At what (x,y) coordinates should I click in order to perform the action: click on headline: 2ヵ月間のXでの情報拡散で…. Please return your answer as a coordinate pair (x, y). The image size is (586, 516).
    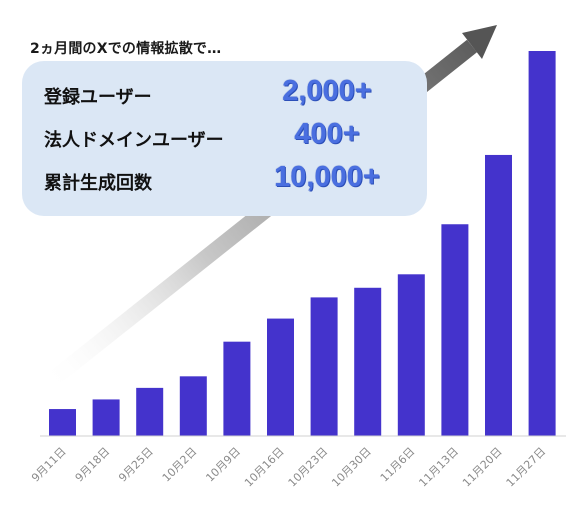
    Looking at the image, I should click on (126, 49).